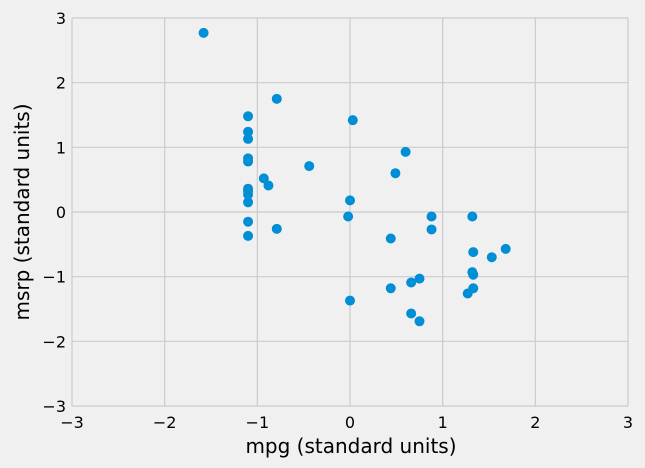  I want to click on y-tick-label: −1, so click(54, 277).